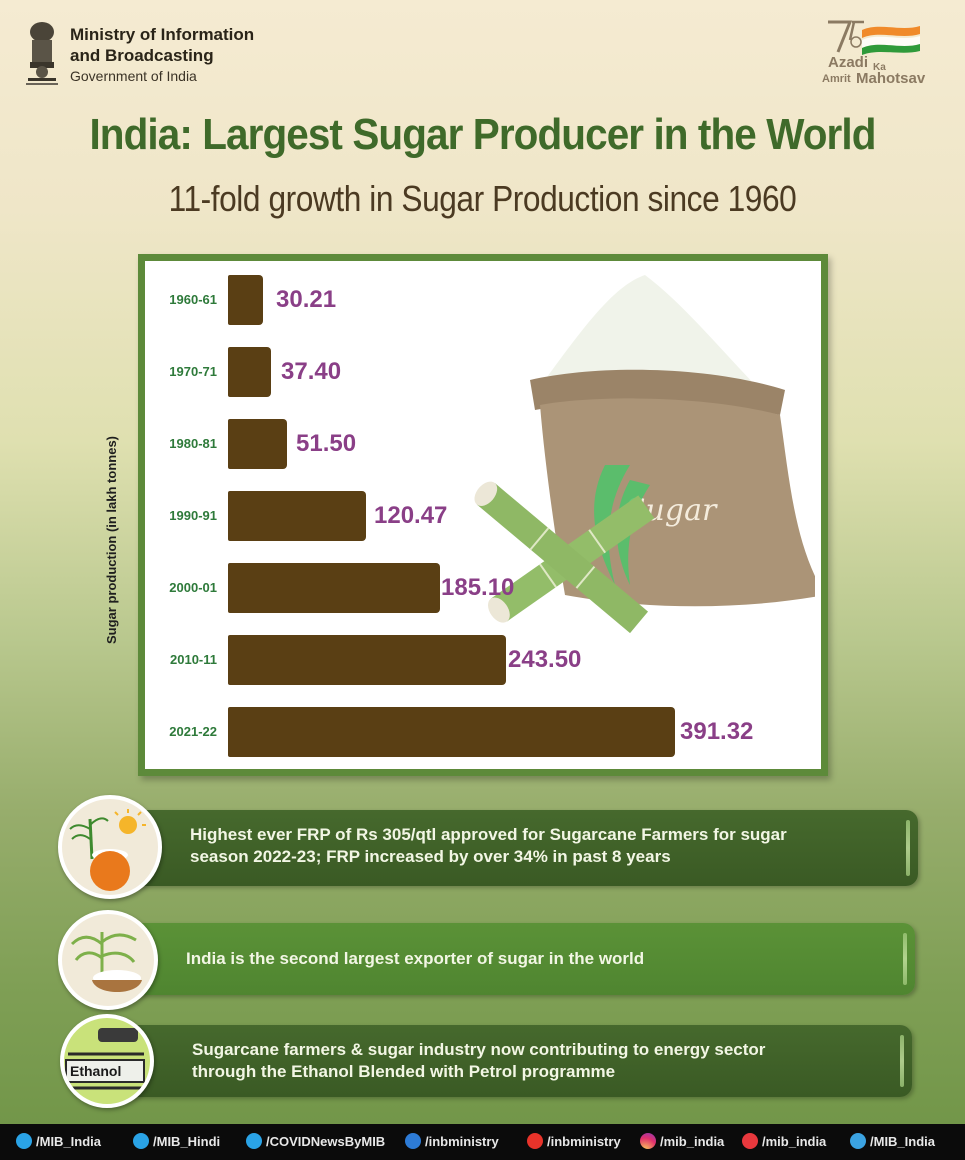  What do you see at coordinates (475, 300) in the screenshot?
I see `bar-row-1960-61: 1960-61 30.21` at bounding box center [475, 300].